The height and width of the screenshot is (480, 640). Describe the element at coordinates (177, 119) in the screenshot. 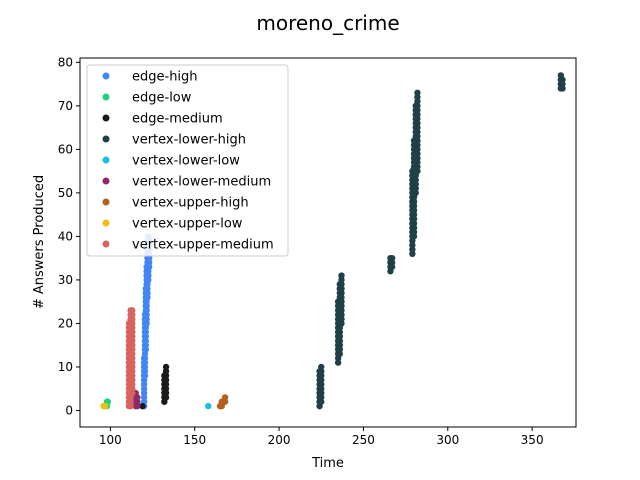

I see `legend-label: edge-medium` at that location.